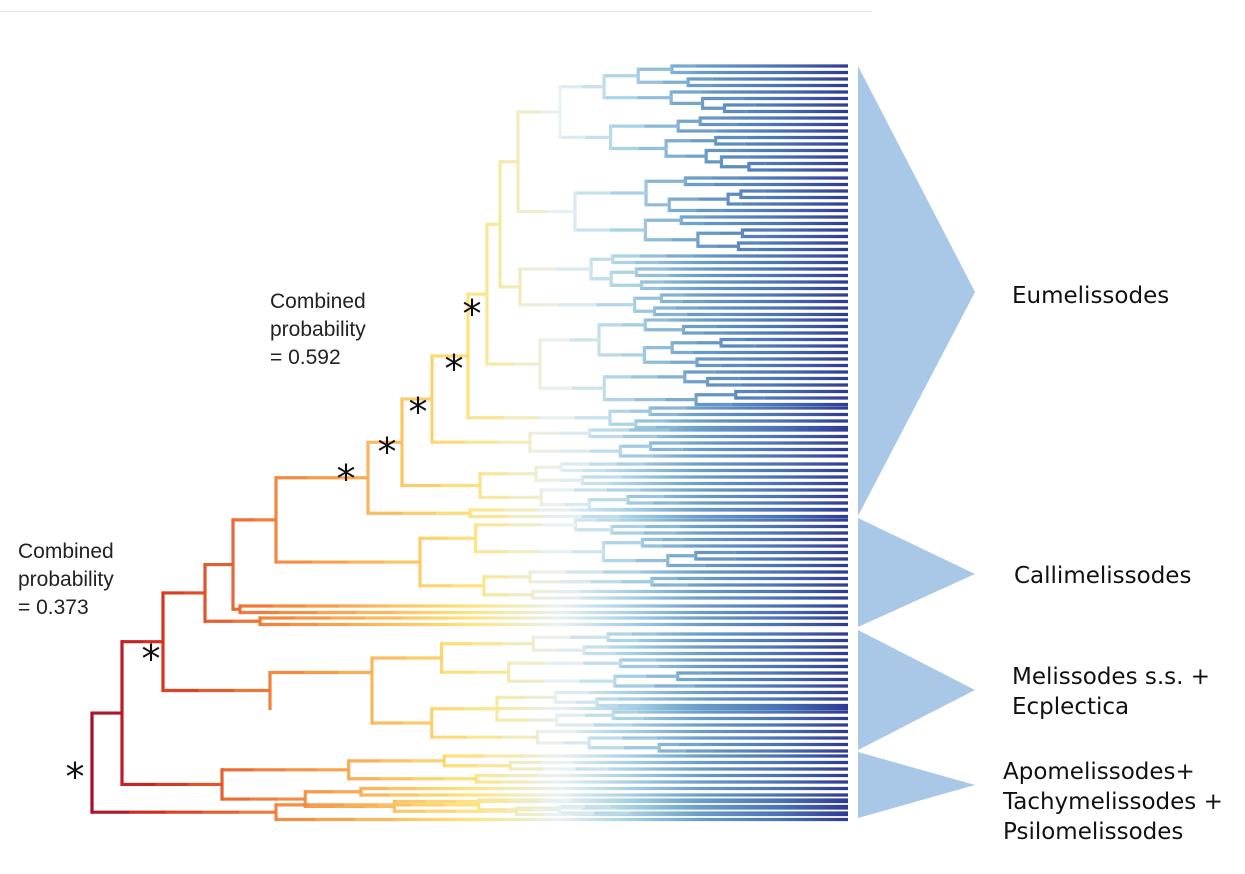  Describe the element at coordinates (436, 11) in the screenshot. I see `top-divider` at that location.